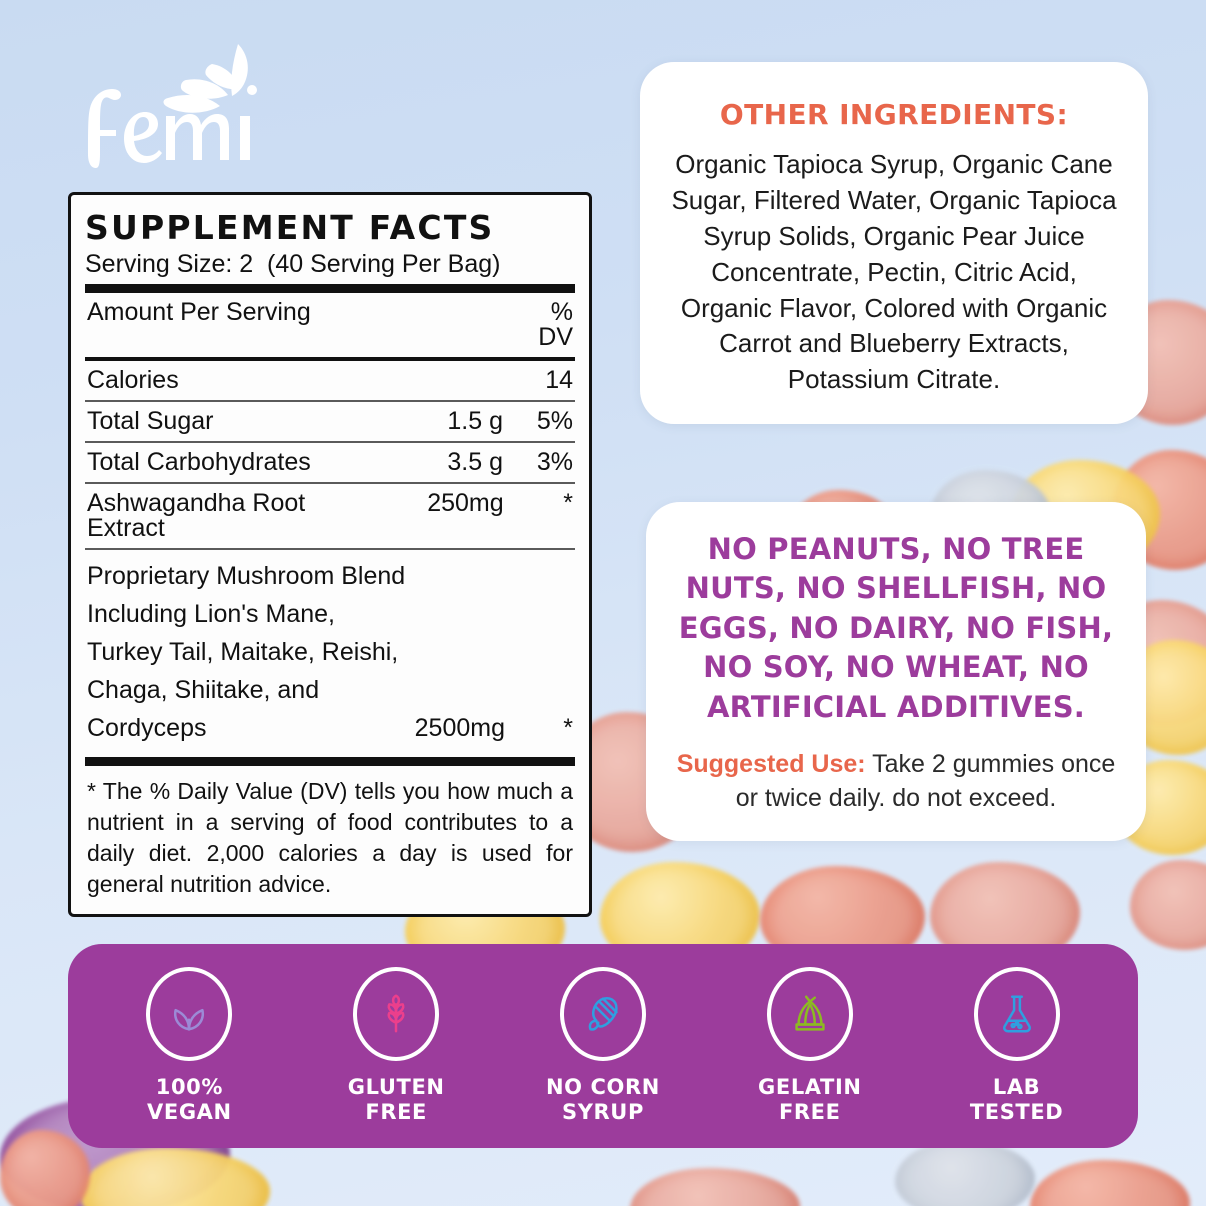 This screenshot has height=1206, width=1206. I want to click on table-row: Total Sugar 1.5 g 5%, so click(330, 421).